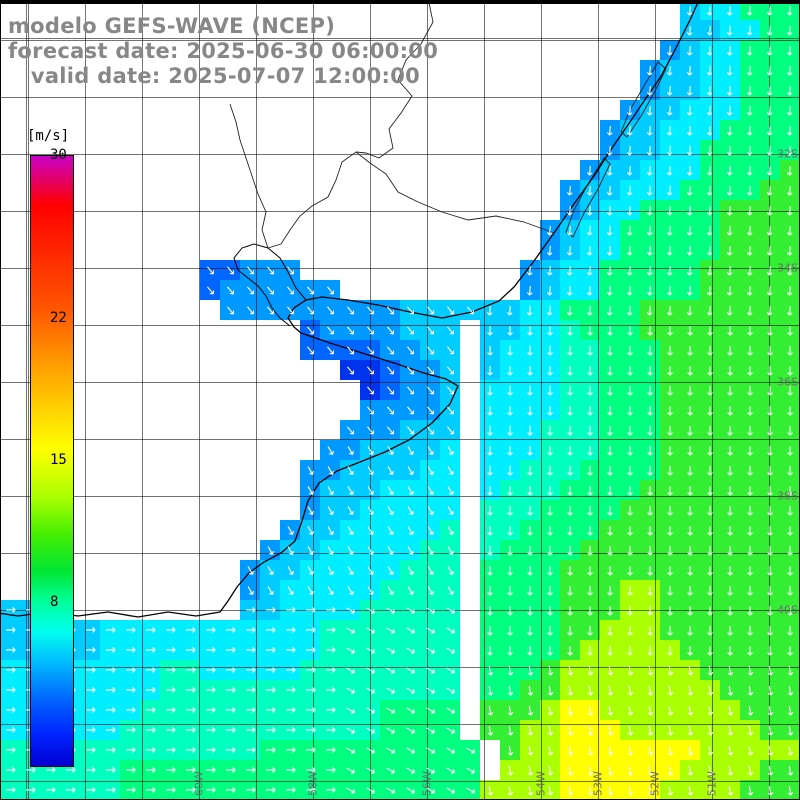 This screenshot has width=800, height=800. I want to click on lat-label: 40S, so click(787, 610).